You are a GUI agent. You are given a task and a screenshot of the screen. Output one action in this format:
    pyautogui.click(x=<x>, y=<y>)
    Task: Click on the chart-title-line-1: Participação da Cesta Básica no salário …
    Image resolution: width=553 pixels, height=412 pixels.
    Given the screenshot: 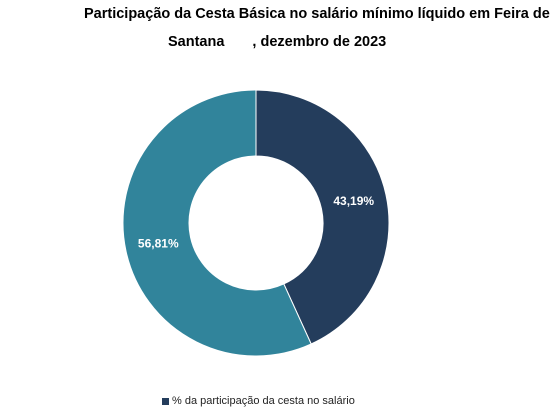 What is the action you would take?
    pyautogui.click(x=317, y=14)
    